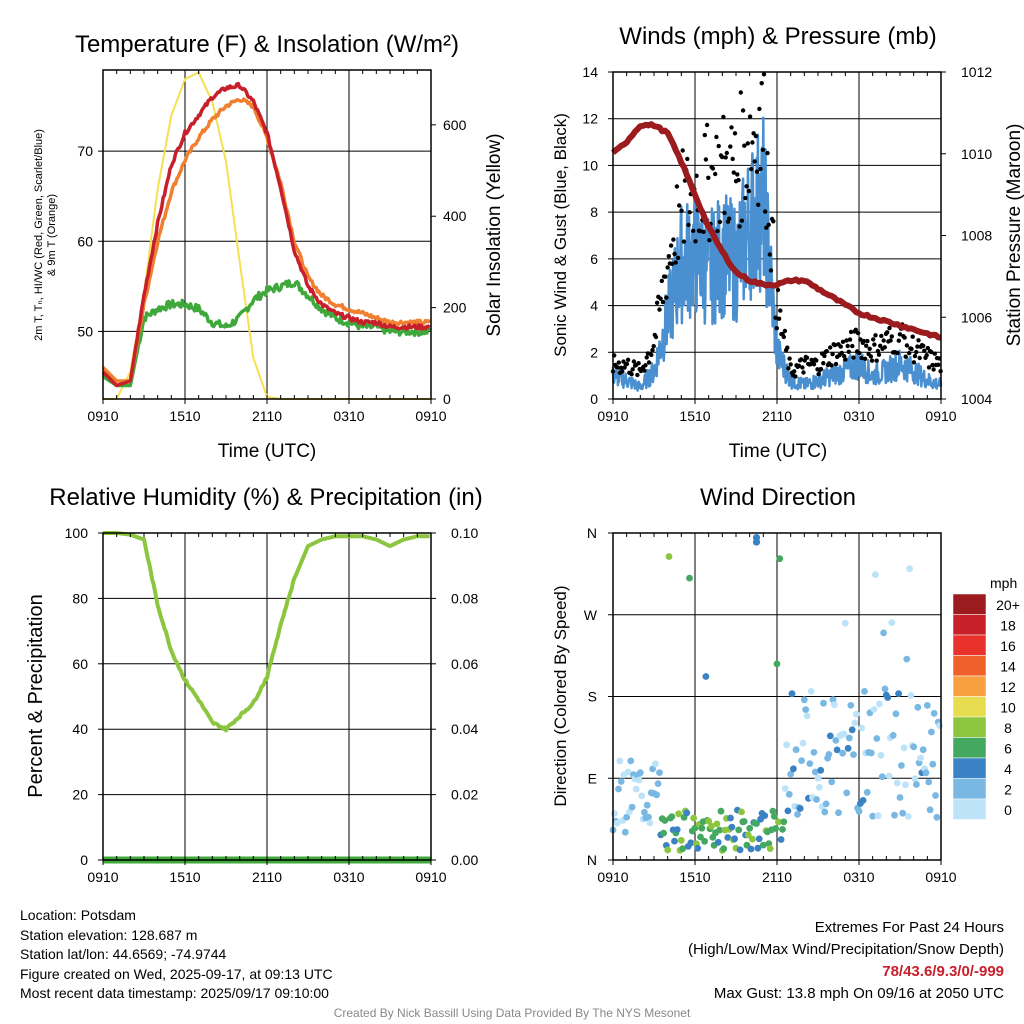 The height and width of the screenshot is (1024, 1024). Describe the element at coordinates (778, 451) in the screenshot. I see `winds-xlabel: Time (UTC)` at that location.